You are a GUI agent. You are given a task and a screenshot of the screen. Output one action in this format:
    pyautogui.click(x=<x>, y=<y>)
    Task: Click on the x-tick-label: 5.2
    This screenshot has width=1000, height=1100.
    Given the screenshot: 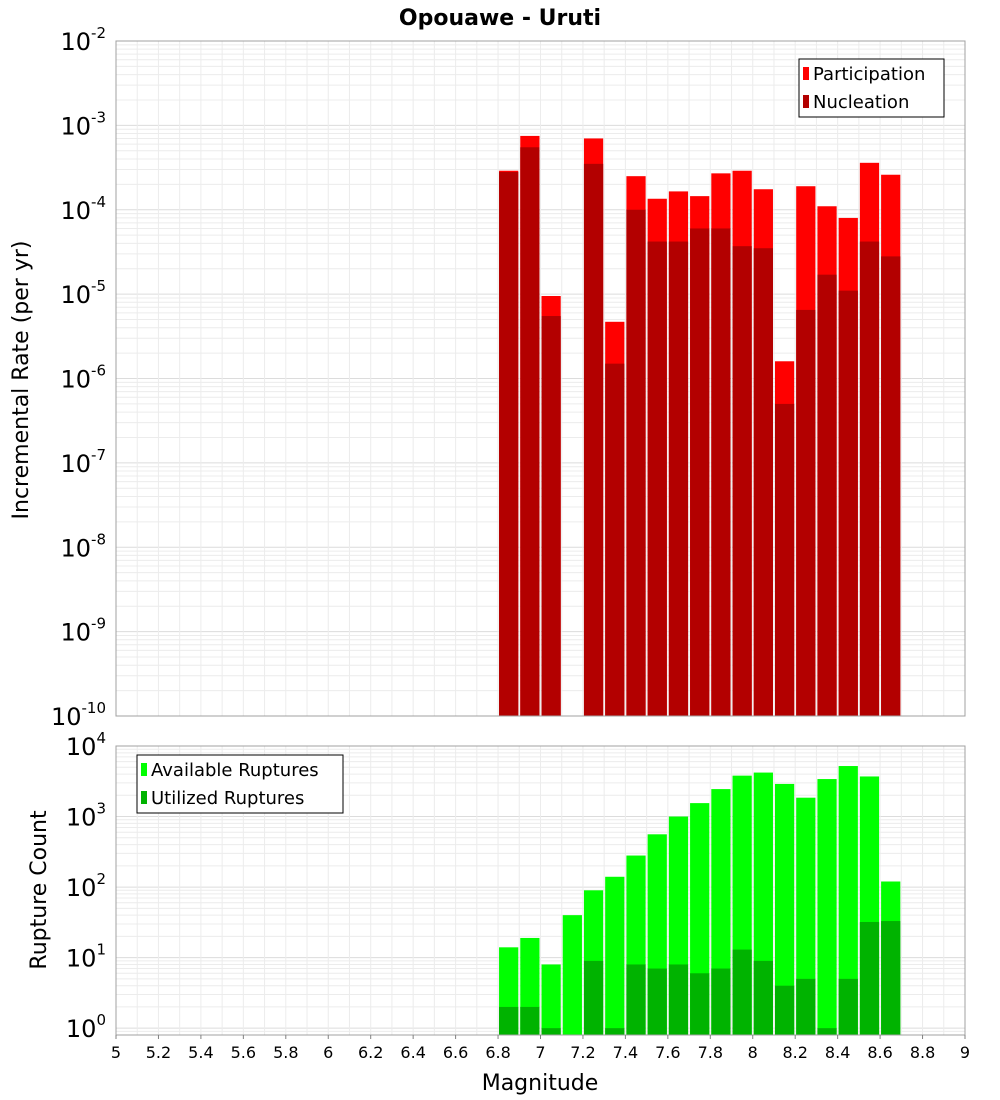 What is the action you would take?
    pyautogui.click(x=158, y=1052)
    